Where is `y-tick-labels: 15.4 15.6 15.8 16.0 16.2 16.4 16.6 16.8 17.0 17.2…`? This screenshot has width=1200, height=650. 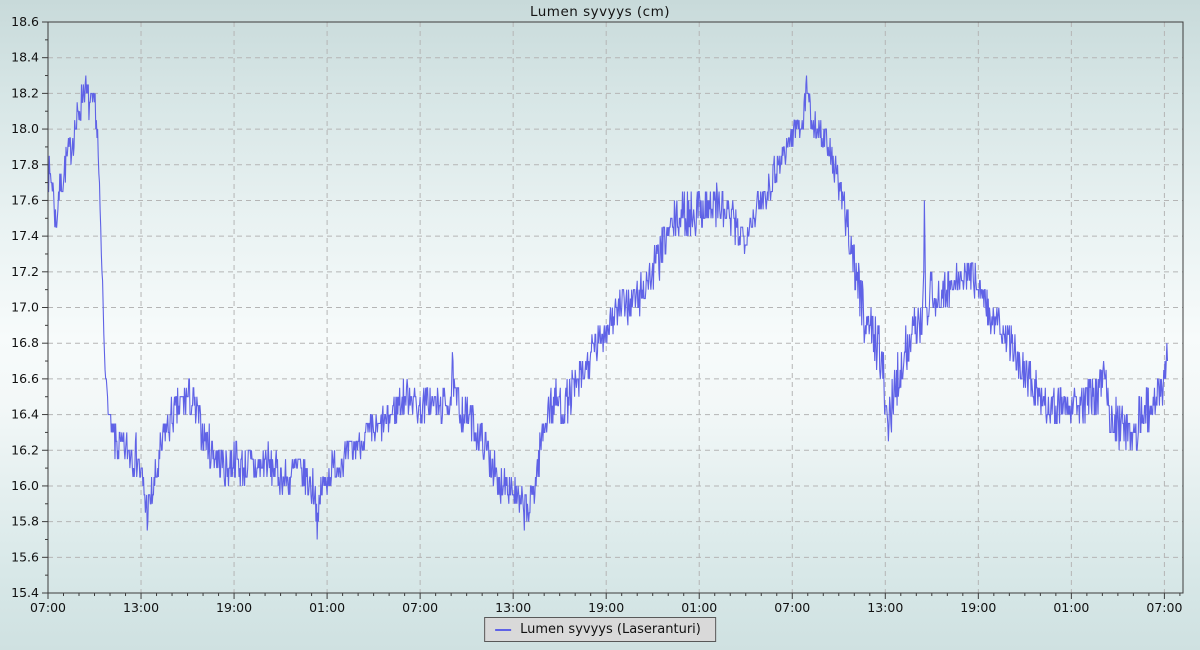
y-tick-labels: 15.4 15.6 15.8 16.0 16.2 16.4 16.6 16.8 17.0 17.2… is located at coordinates (25, 307).